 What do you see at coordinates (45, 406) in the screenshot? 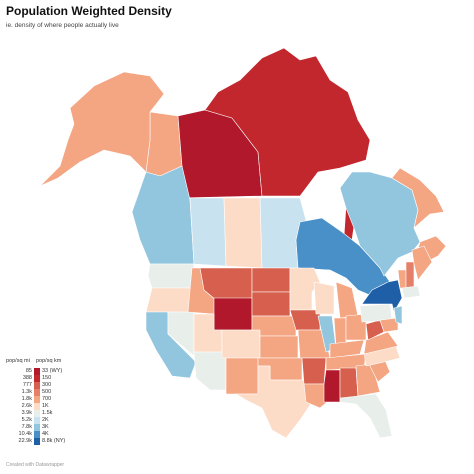
I see `legend-value-km: 1K` at bounding box center [45, 406].